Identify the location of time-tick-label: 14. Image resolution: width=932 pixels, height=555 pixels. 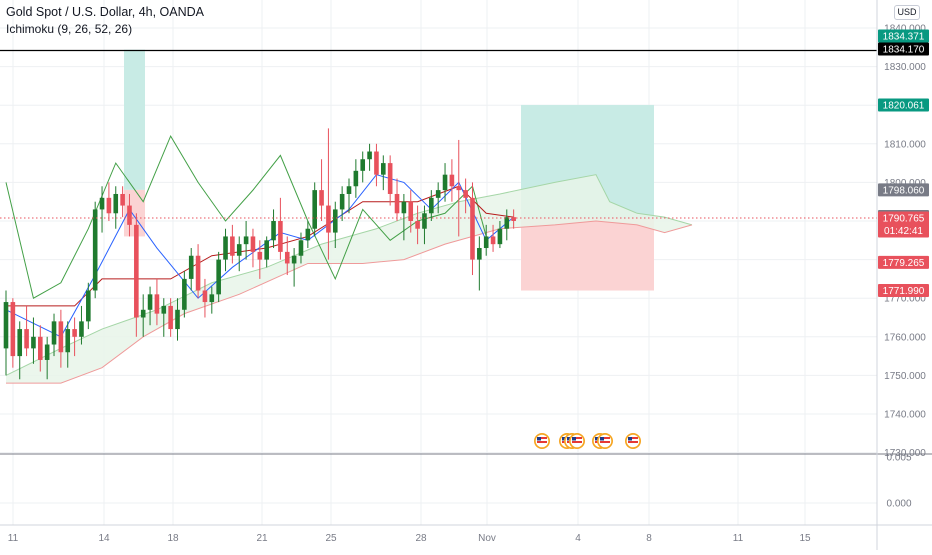
(104, 538).